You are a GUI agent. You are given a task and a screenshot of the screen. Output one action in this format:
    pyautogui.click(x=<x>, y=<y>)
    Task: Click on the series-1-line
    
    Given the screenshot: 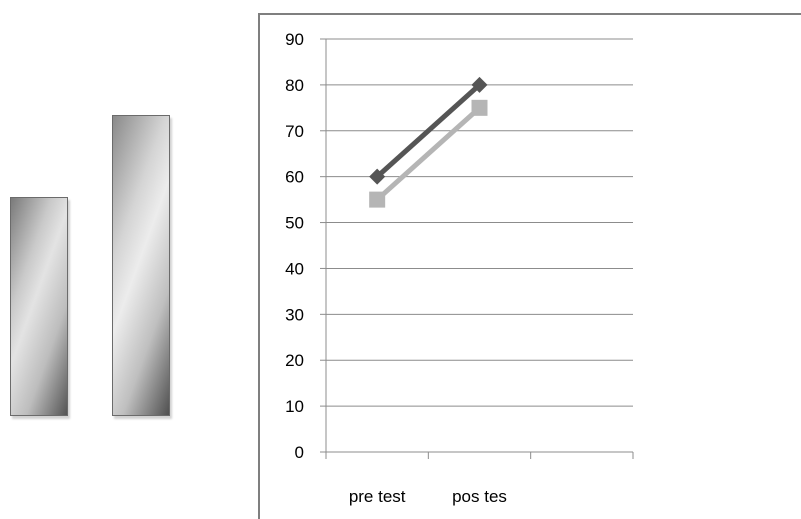 What is the action you would take?
    pyautogui.click(x=428, y=131)
    